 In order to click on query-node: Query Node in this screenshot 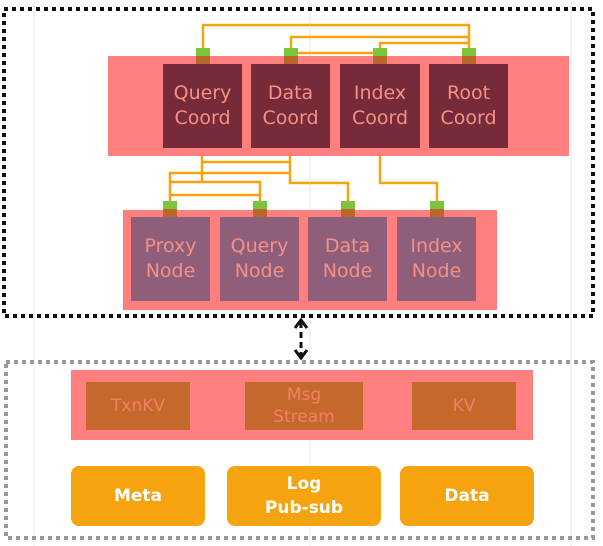, I will do `click(259, 259)`.